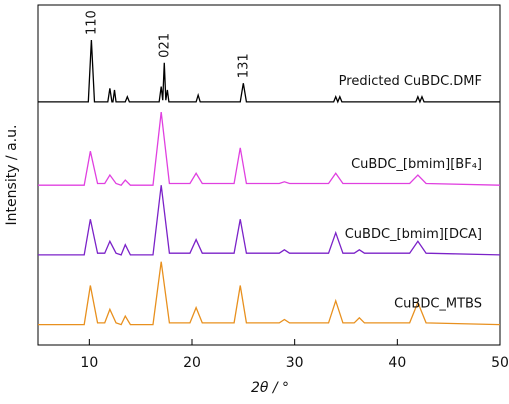 This screenshot has height=404, width=509. What do you see at coordinates (91, 22) in the screenshot?
I see `peak-label: 110` at bounding box center [91, 22].